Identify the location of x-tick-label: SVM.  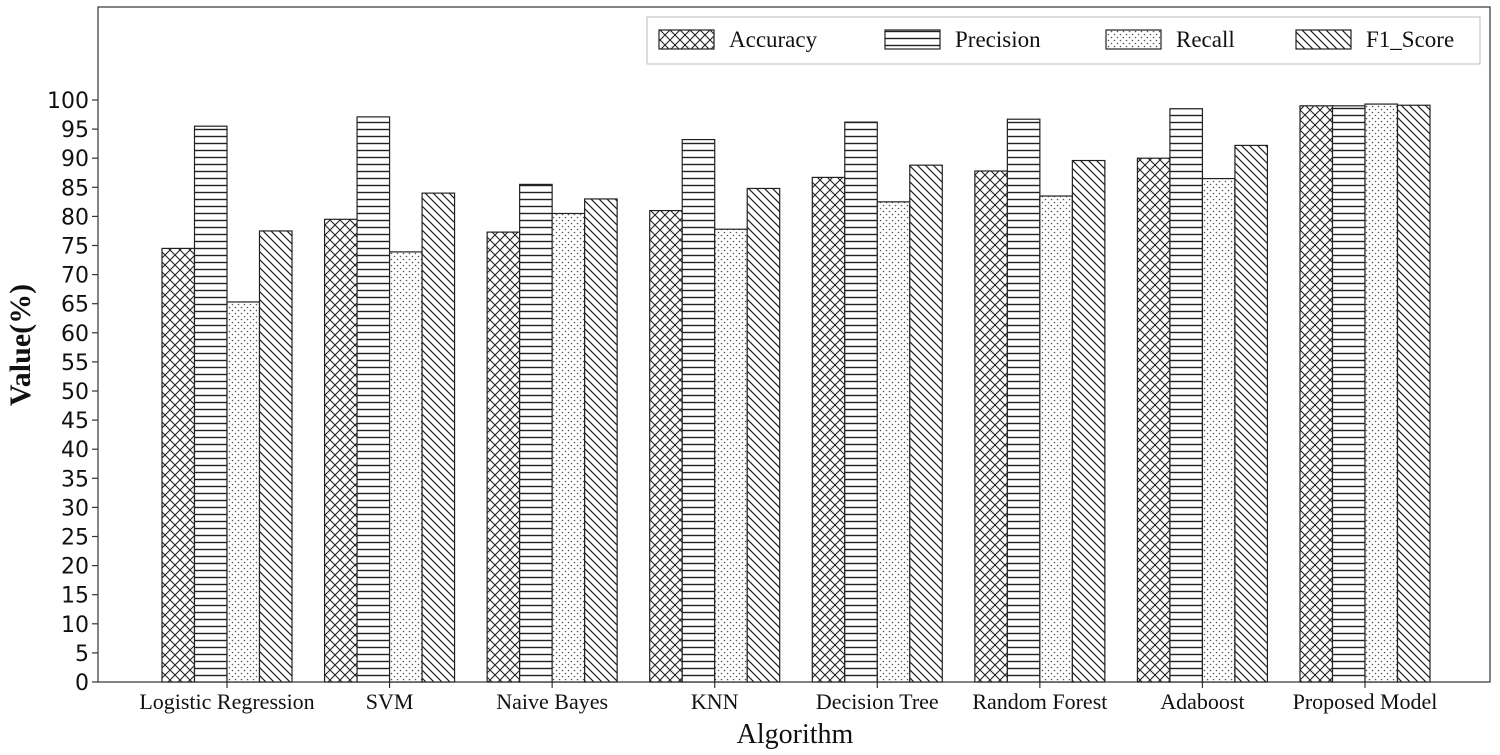
(390, 701).